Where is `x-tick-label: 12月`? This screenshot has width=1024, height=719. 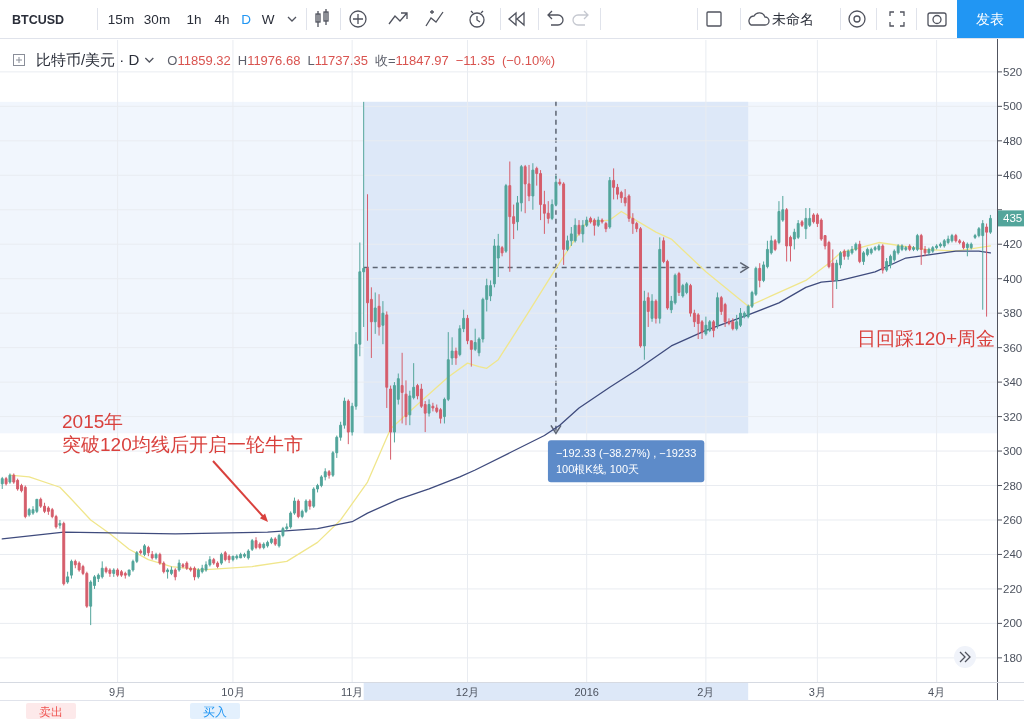
x-tick-label: 12月 is located at coordinates (467, 691).